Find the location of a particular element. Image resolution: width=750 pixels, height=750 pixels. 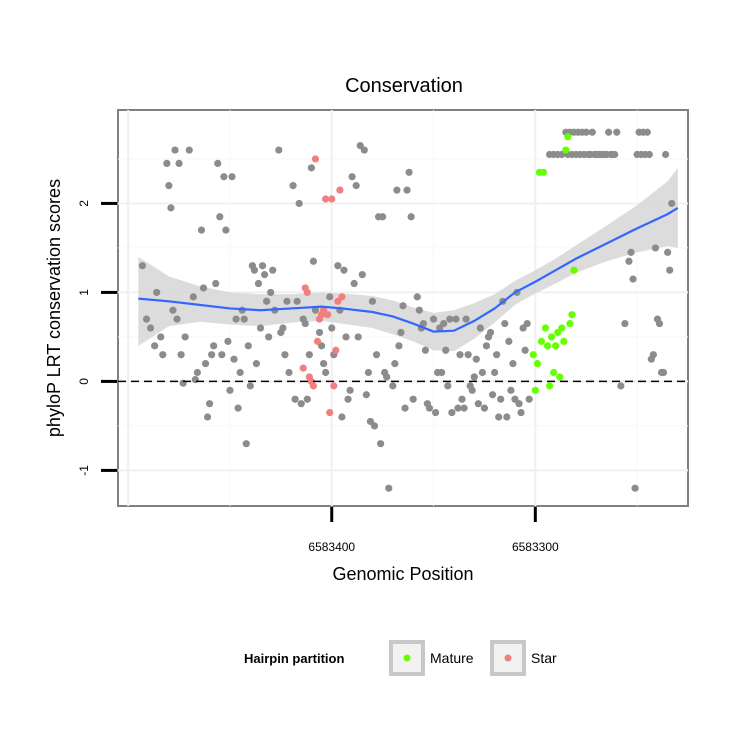

legend-item-mature: Mature is located at coordinates (431, 658).